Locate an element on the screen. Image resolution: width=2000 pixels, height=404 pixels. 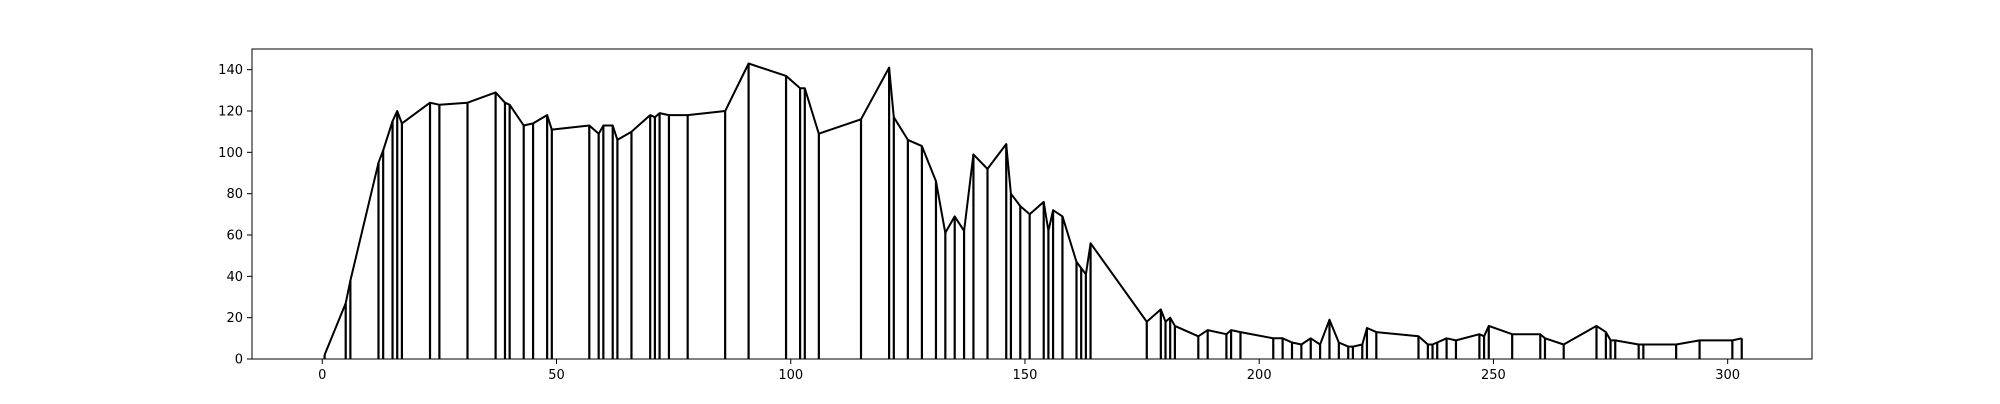
y-tick-label: 0 is located at coordinates (239, 360).